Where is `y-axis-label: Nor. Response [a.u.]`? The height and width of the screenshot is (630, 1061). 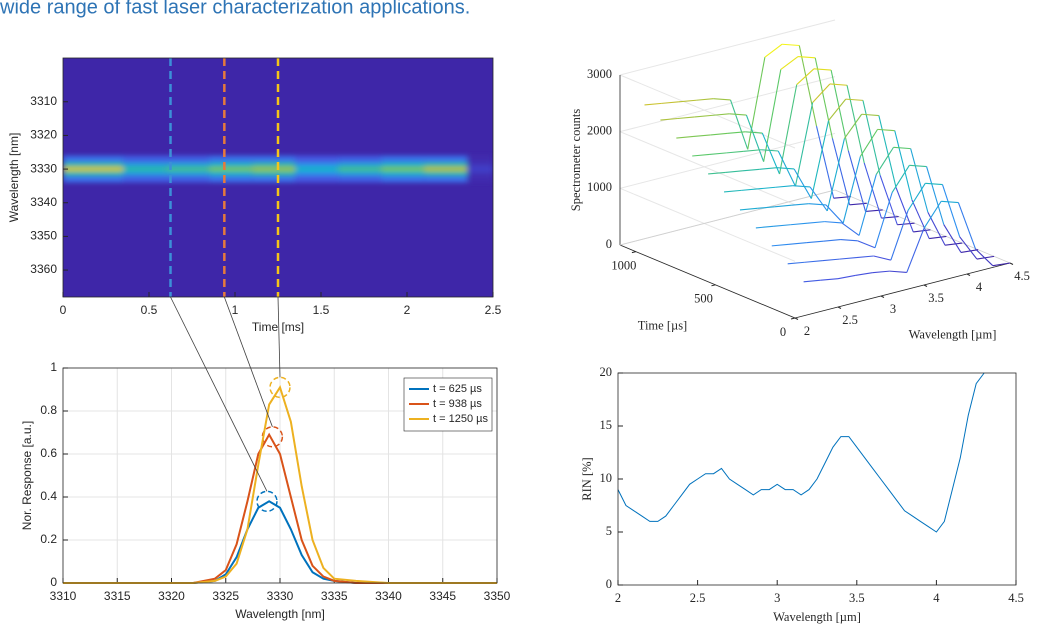
y-axis-label: Nor. Response [a.u.] is located at coordinates (27, 475).